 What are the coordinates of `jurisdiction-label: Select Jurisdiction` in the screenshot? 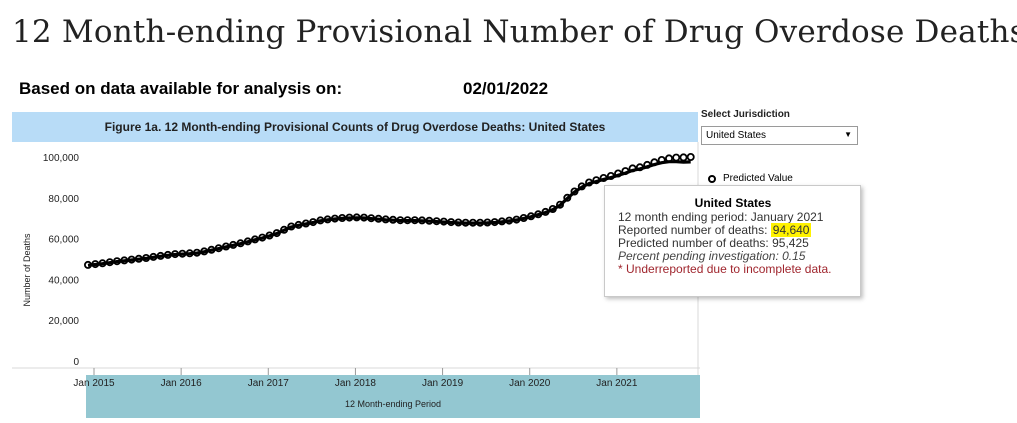 It's located at (745, 114).